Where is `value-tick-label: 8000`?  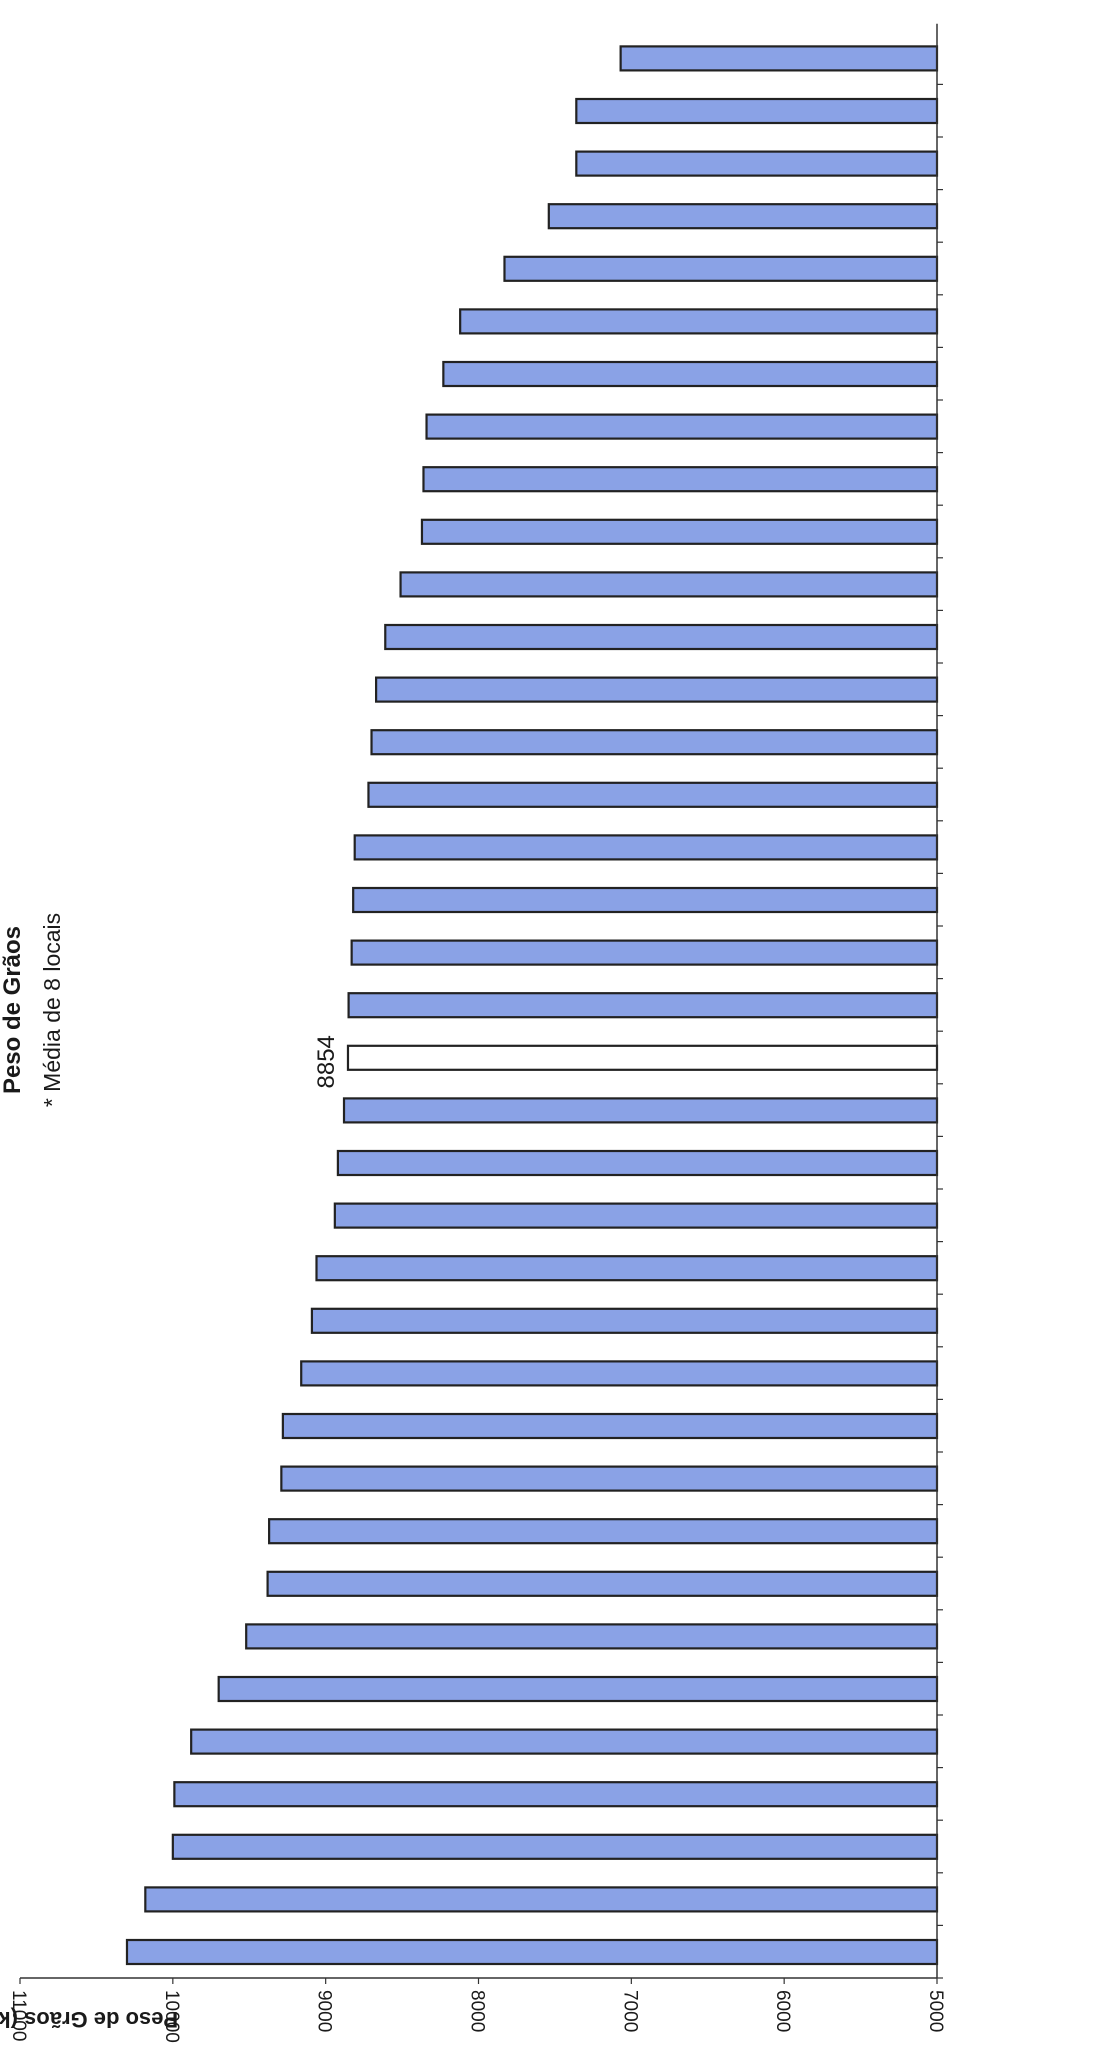
value-tick-label: 8000 is located at coordinates (477, 2011).